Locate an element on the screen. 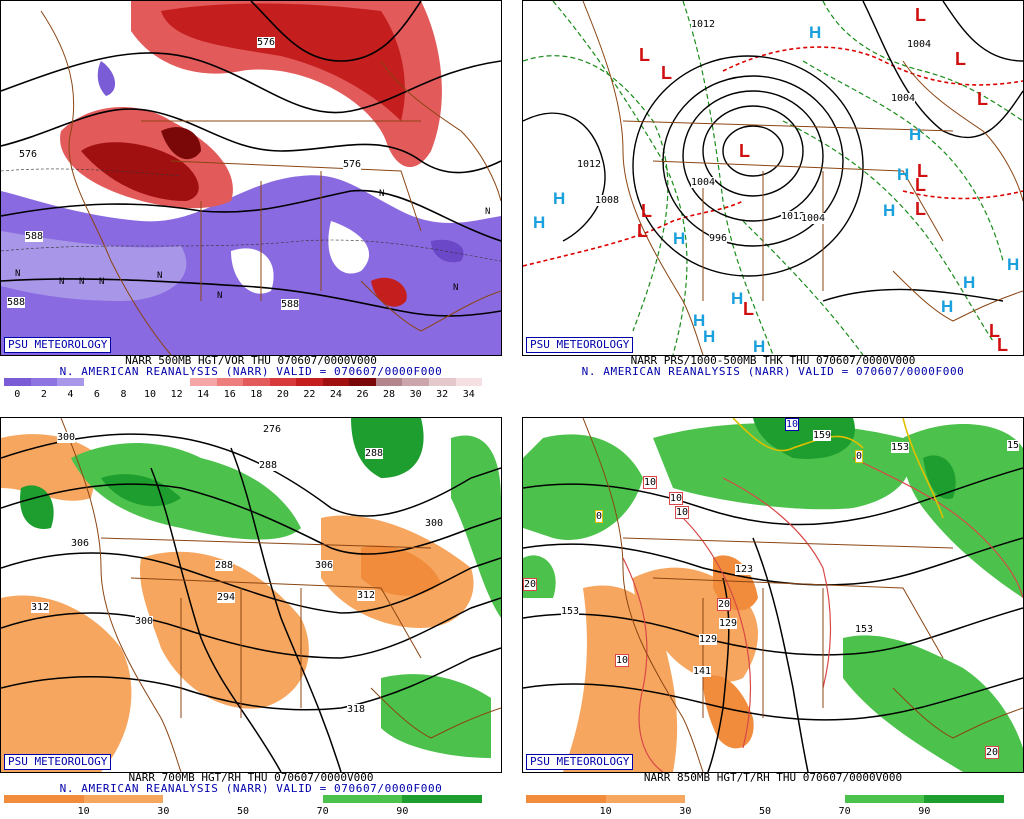 The image size is (1024, 819). height-label: 318 is located at coordinates (356, 709).